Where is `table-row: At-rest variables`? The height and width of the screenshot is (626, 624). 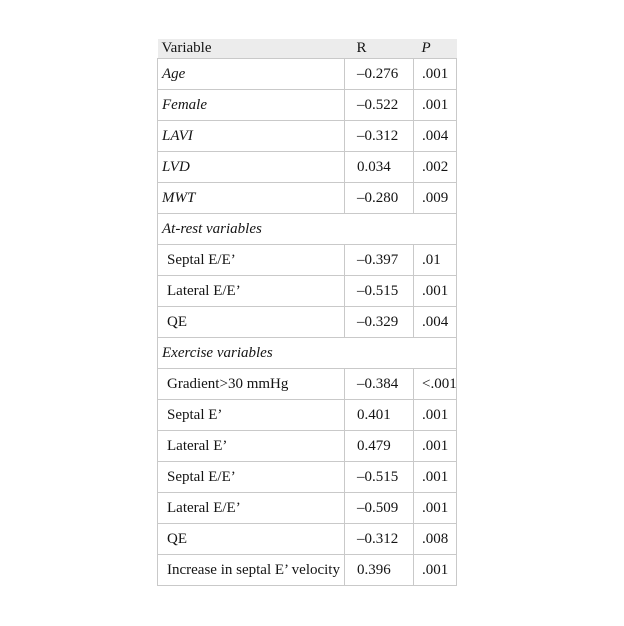 table-row: At-rest variables is located at coordinates (307, 229).